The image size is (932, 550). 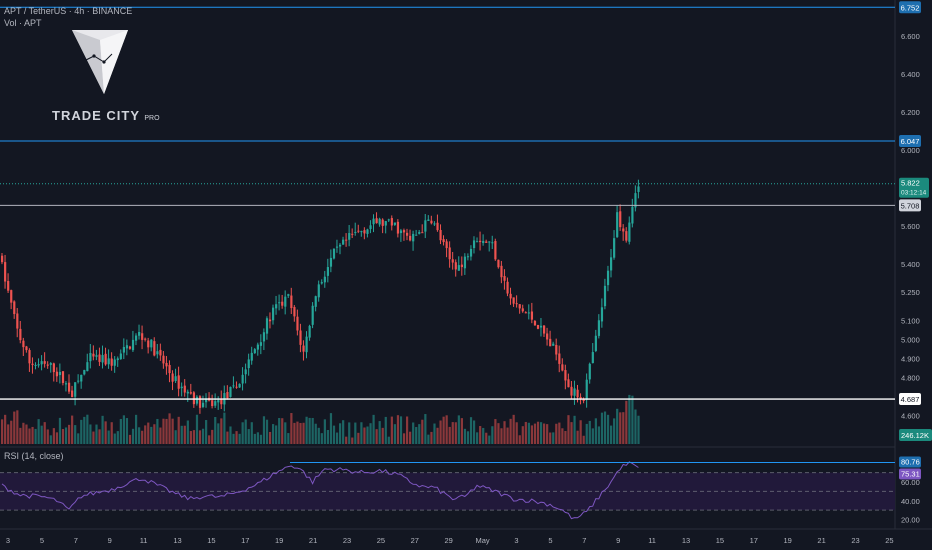 What do you see at coordinates (68, 11) in the screenshot?
I see `symbol-title: APT / TetherUS · 4h · BINANCE` at bounding box center [68, 11].